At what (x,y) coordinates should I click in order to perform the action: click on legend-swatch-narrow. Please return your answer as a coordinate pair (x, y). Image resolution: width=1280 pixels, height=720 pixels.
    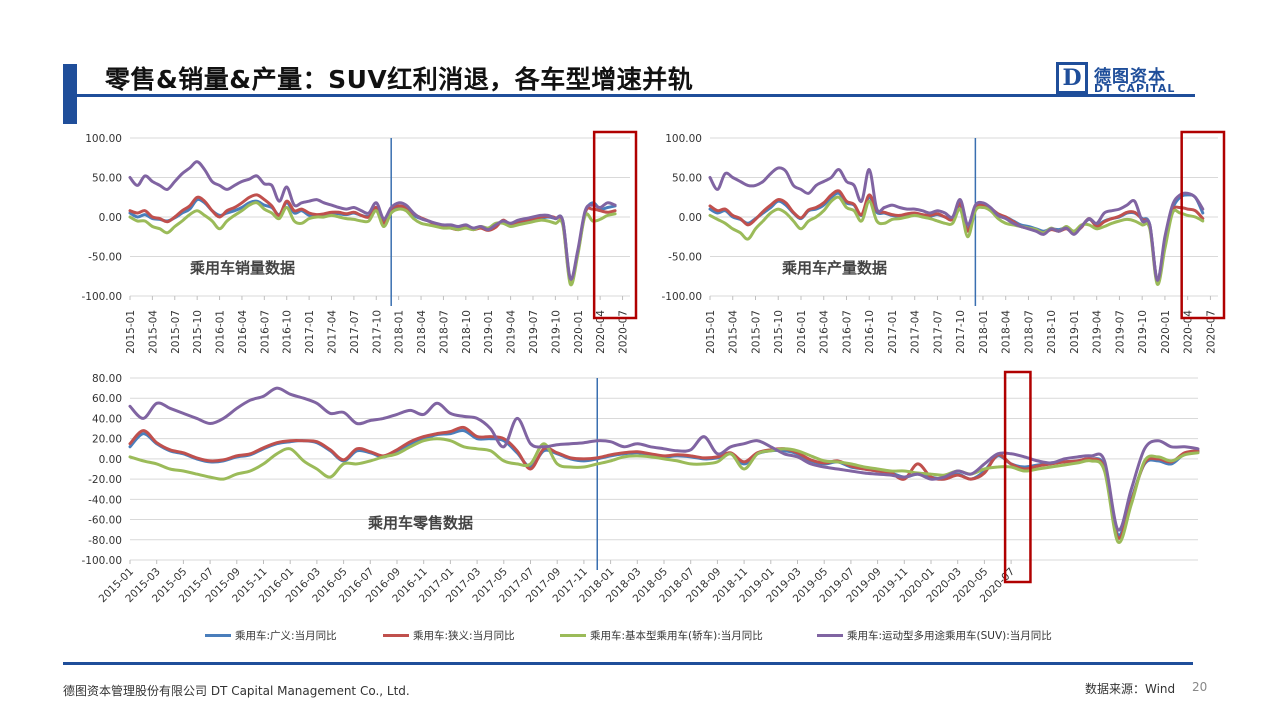
    Looking at the image, I should click on (396, 635).